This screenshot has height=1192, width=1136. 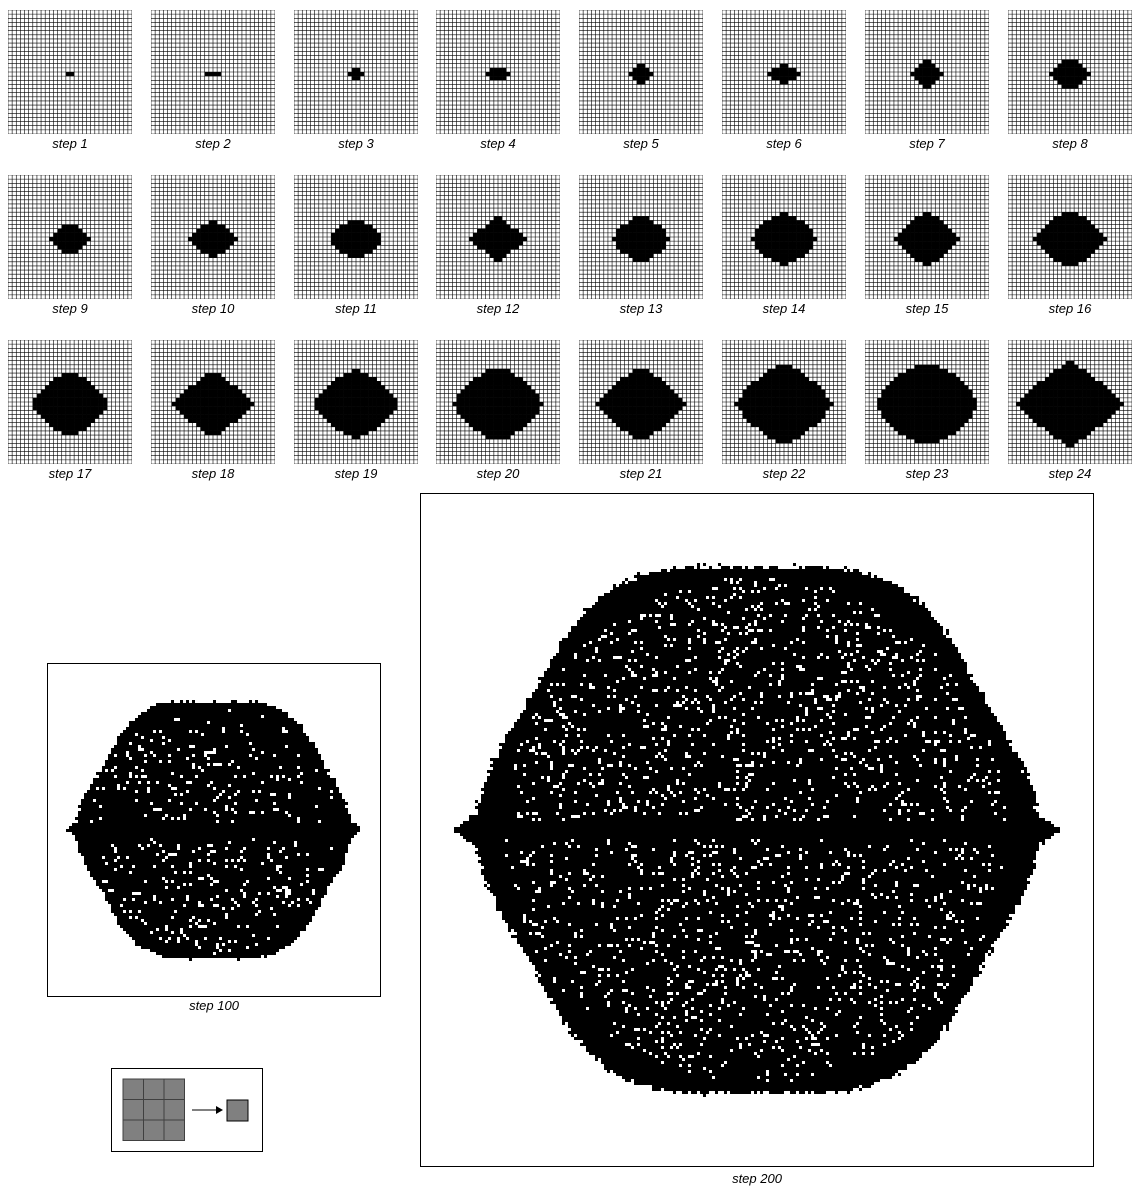 I want to click on grid-step-10-canvas, so click(x=213, y=237).